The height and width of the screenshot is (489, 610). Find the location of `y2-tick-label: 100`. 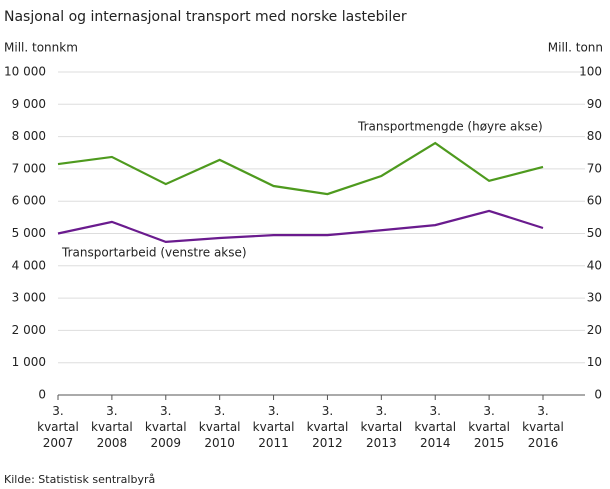

y2-tick-label: 100 is located at coordinates (590, 72).